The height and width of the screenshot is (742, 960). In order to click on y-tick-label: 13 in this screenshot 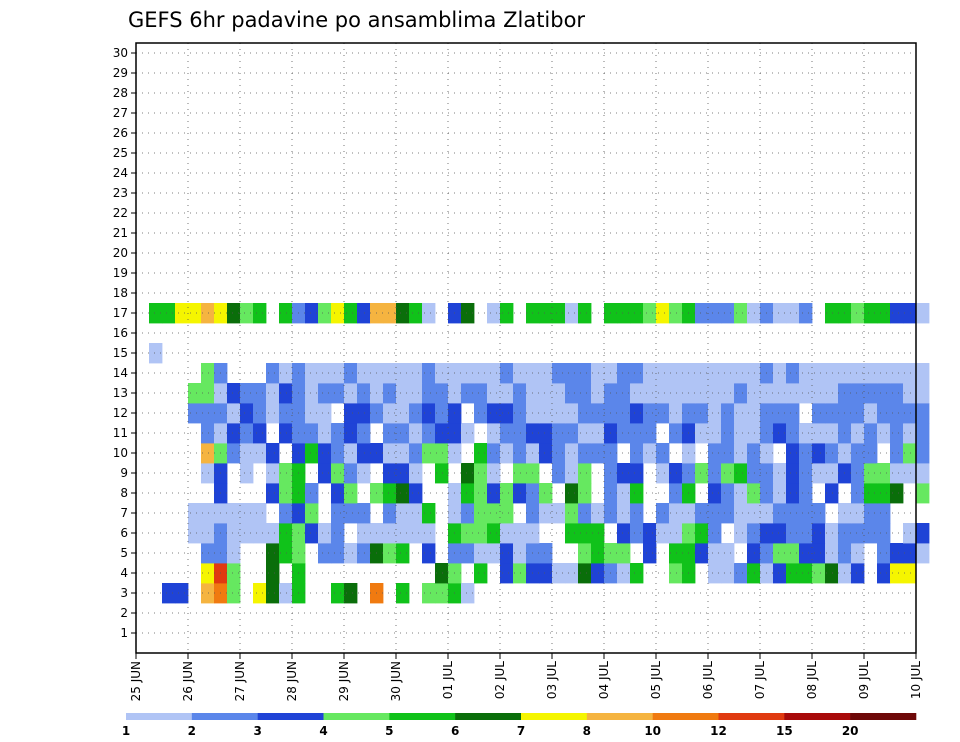, I will do `click(120, 393)`.